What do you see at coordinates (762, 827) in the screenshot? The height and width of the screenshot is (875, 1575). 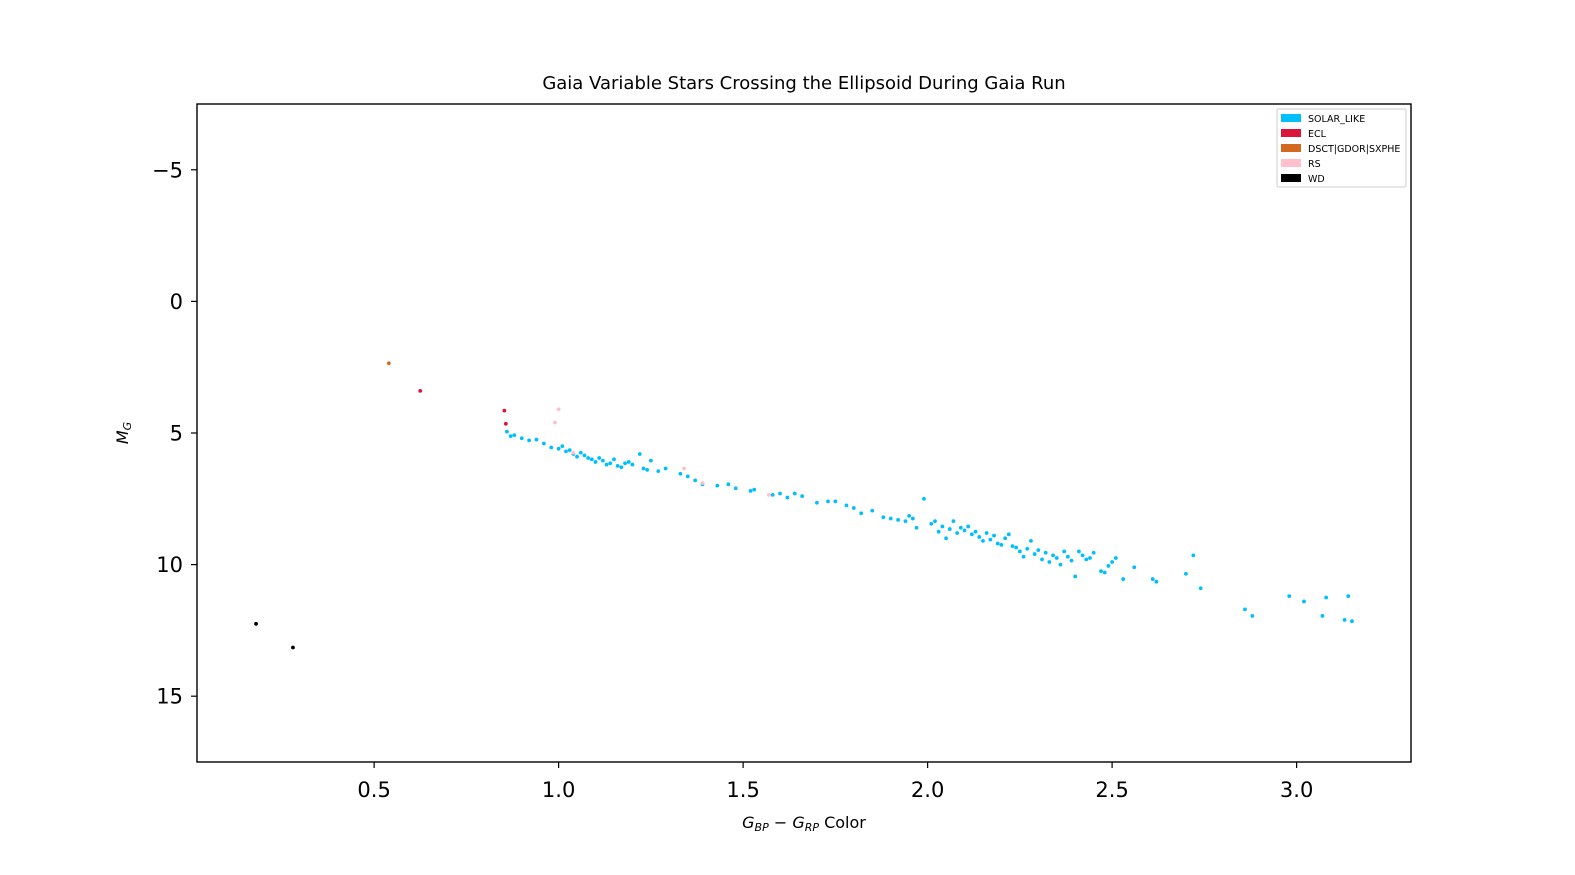 I see `x-axis-label-bp: BP` at bounding box center [762, 827].